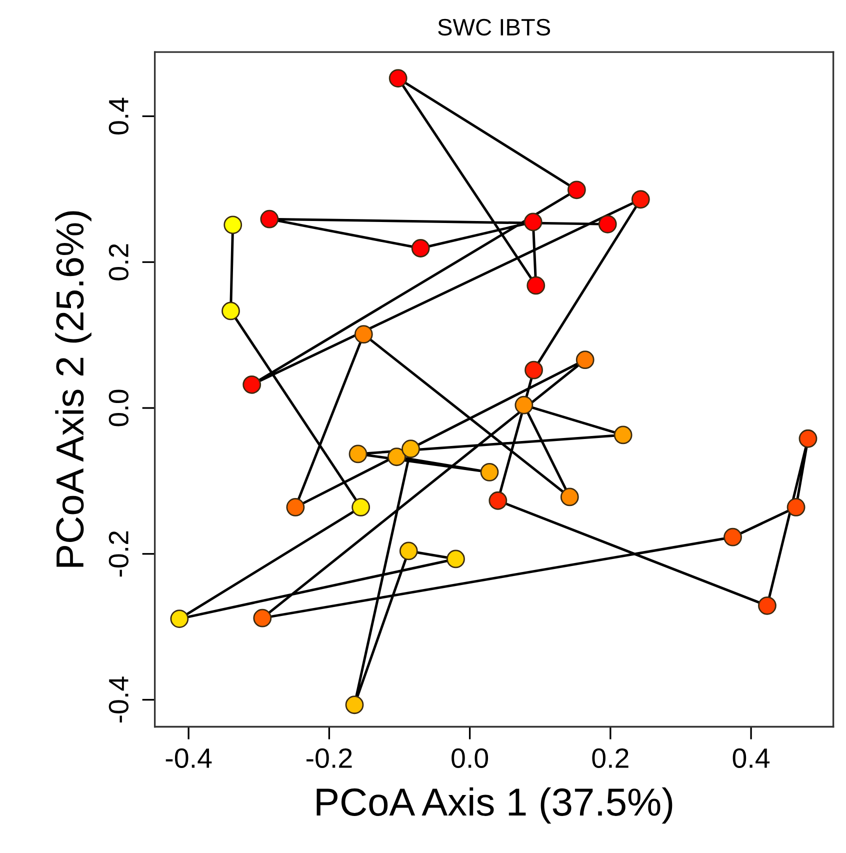 The width and height of the screenshot is (846, 853). Describe the element at coordinates (329, 758) in the screenshot. I see `x-tick-label: -0.2` at that location.